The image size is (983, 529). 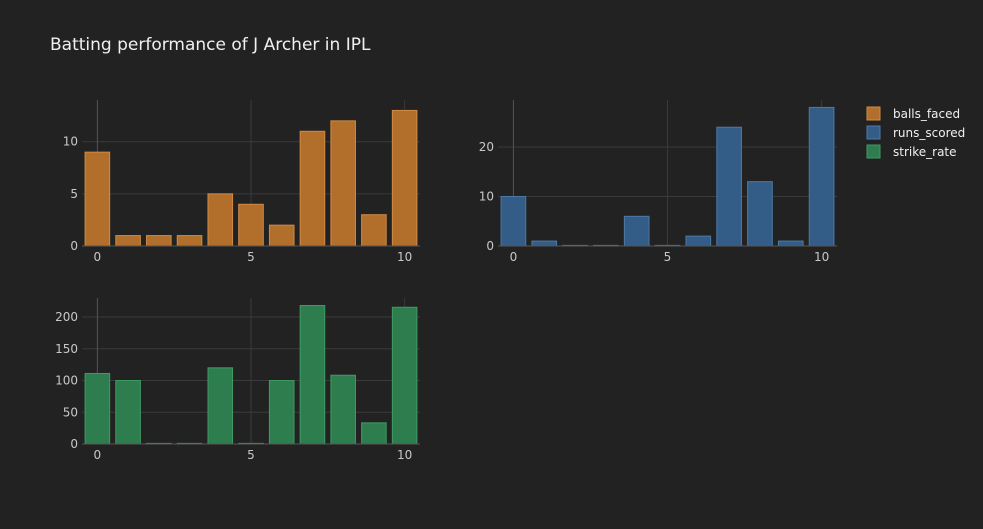 I want to click on subplot-runs_scored: 0 10 20 0 5 10, so click(x=658, y=182).